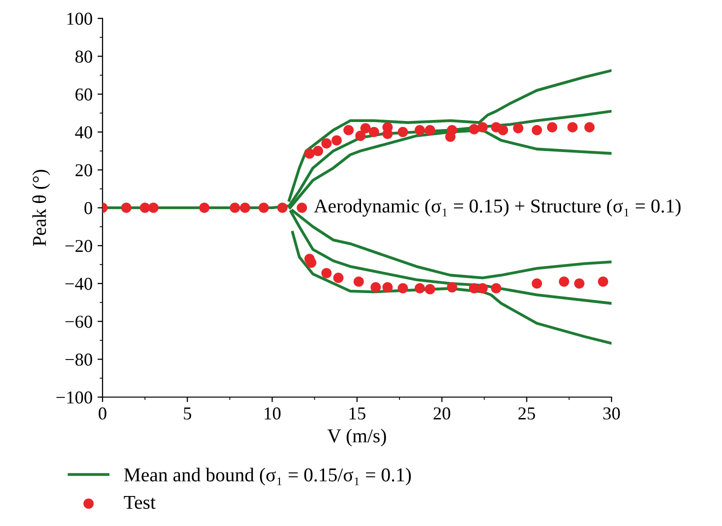  What do you see at coordinates (267, 477) in the screenshot?
I see `legend-label: Mean and bound (σ₁ = 0.15/σ₁ = 0.1)` at bounding box center [267, 477].